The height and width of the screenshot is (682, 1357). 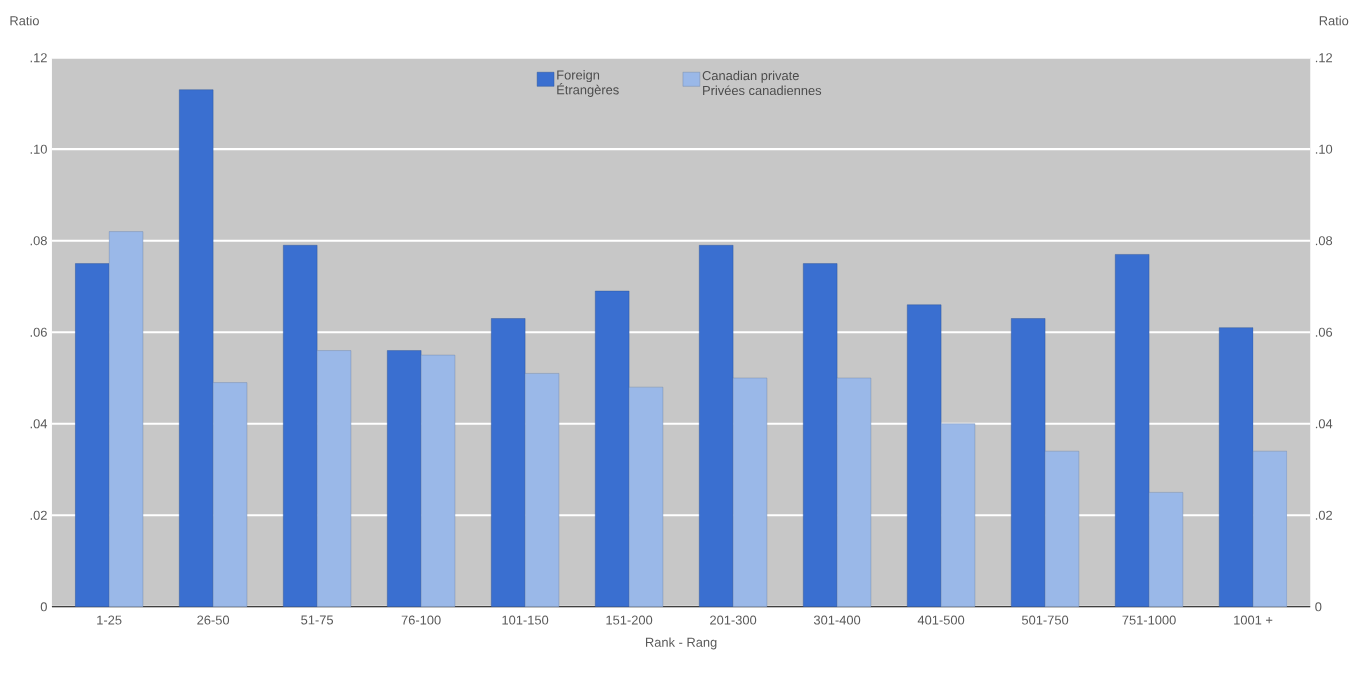 What do you see at coordinates (109, 620) in the screenshot?
I see `x-tick-label: 1-25` at bounding box center [109, 620].